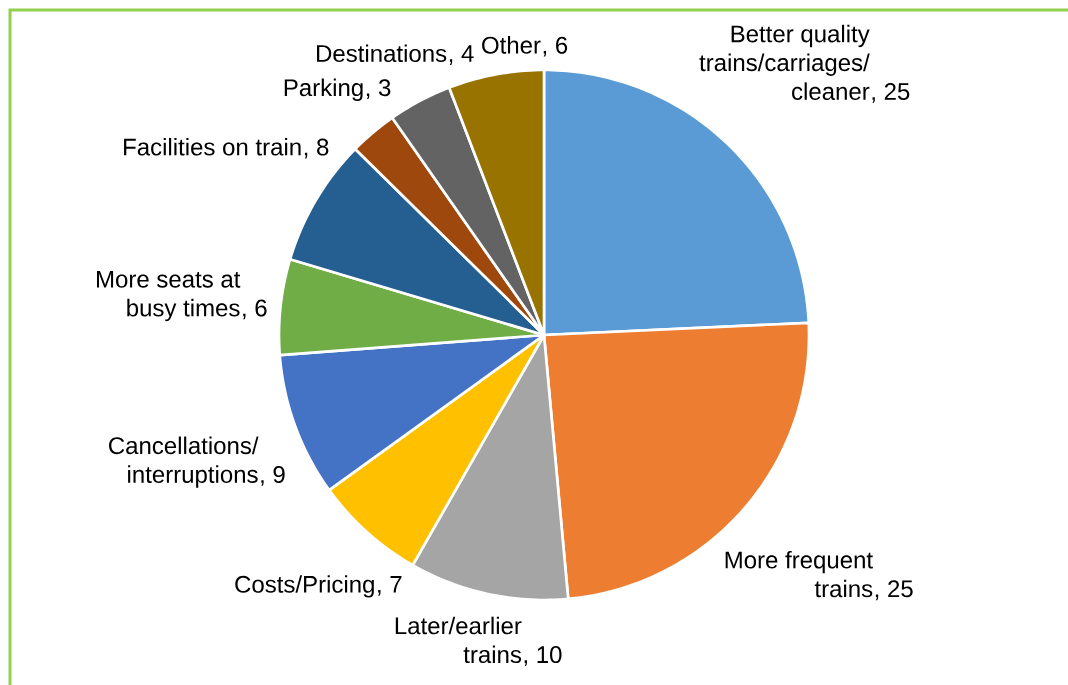 The height and width of the screenshot is (685, 1068). What do you see at coordinates (184, 462) in the screenshot?
I see `slice-label: Cancellations/interruptions` at bounding box center [184, 462].